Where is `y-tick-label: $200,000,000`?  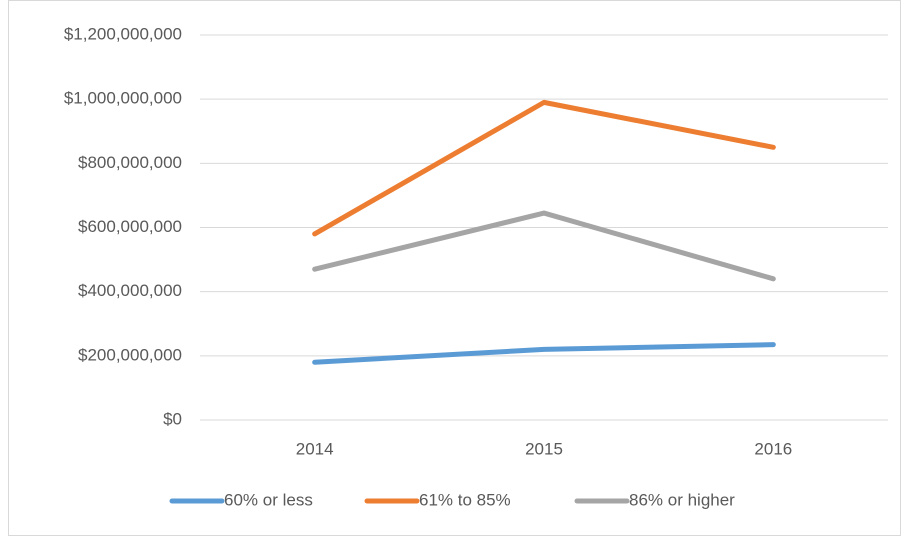 y-tick-label: $200,000,000 is located at coordinates (130, 354).